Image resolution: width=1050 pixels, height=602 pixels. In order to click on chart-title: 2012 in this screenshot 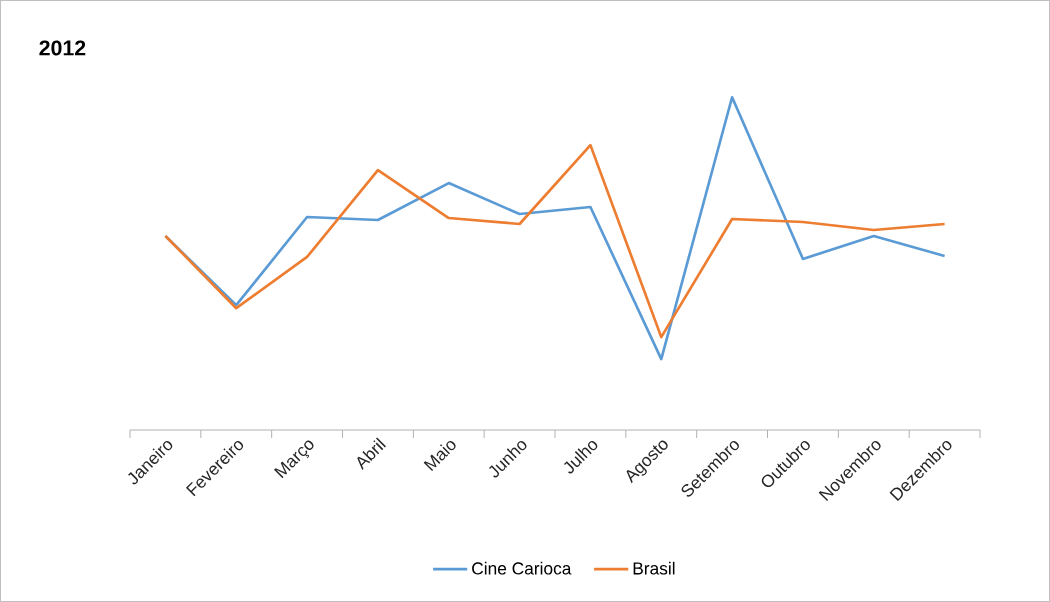, I will do `click(62, 48)`.